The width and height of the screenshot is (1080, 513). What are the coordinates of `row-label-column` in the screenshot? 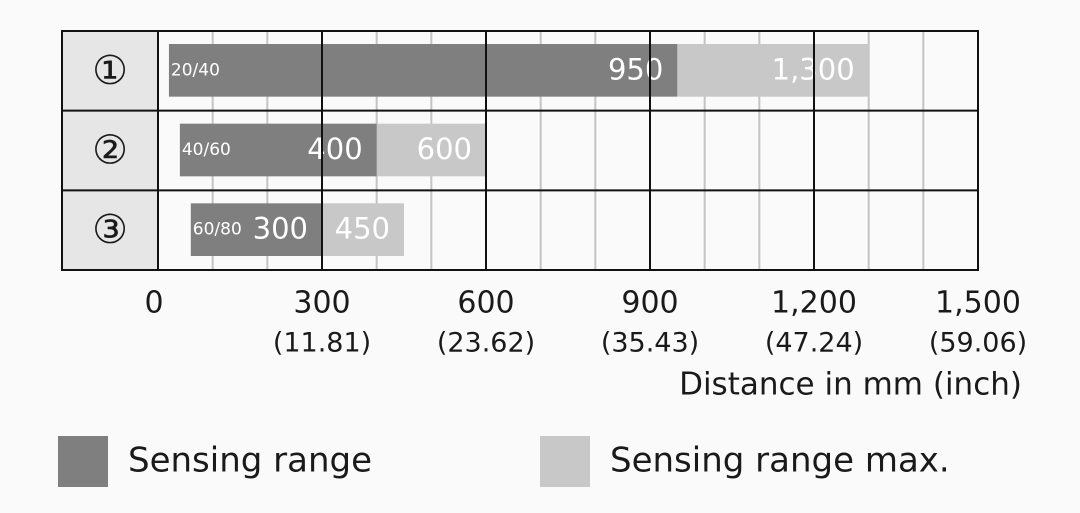 It's located at (110, 150).